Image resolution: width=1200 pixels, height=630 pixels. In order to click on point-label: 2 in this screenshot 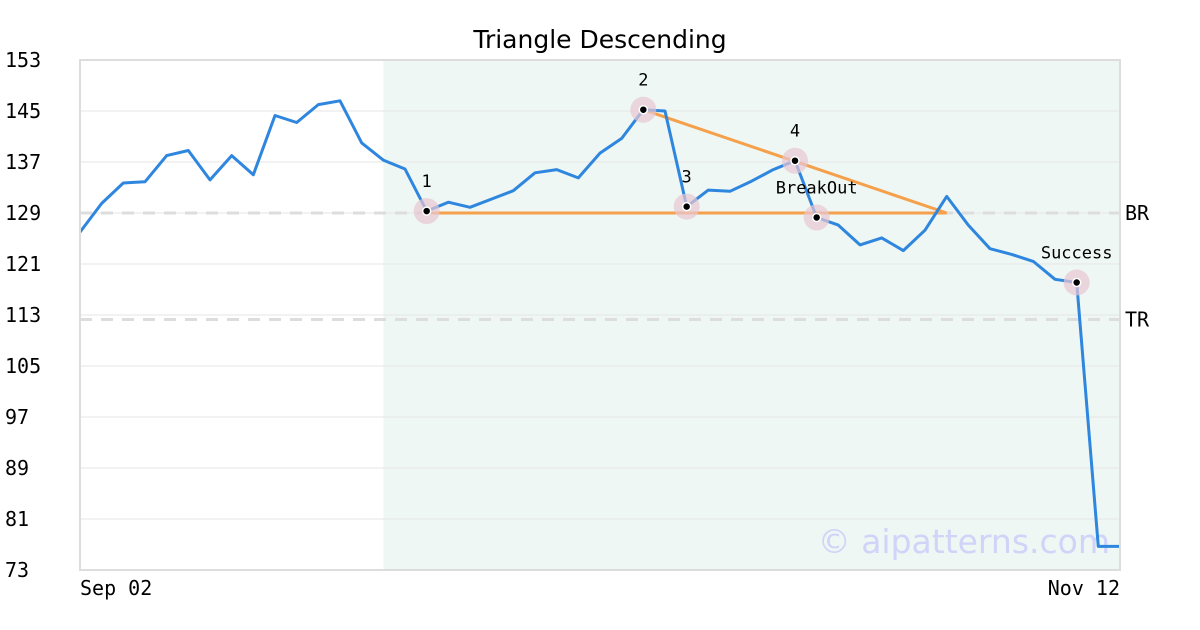, I will do `click(643, 81)`.